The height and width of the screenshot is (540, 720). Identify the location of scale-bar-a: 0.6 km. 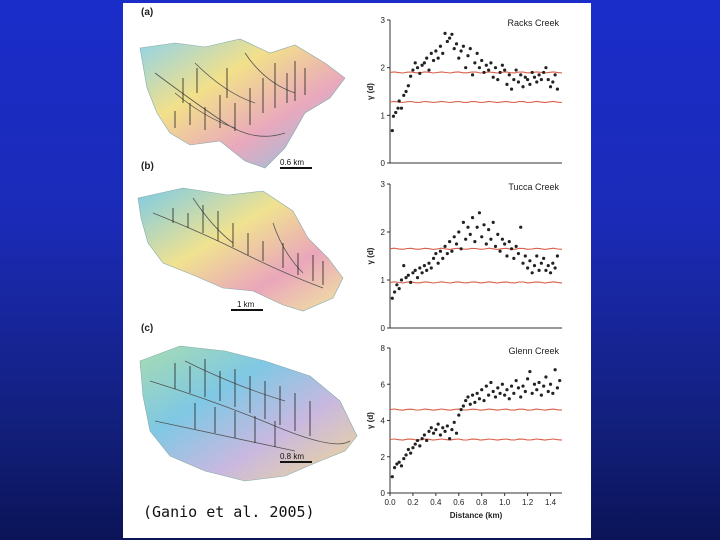
(296, 163).